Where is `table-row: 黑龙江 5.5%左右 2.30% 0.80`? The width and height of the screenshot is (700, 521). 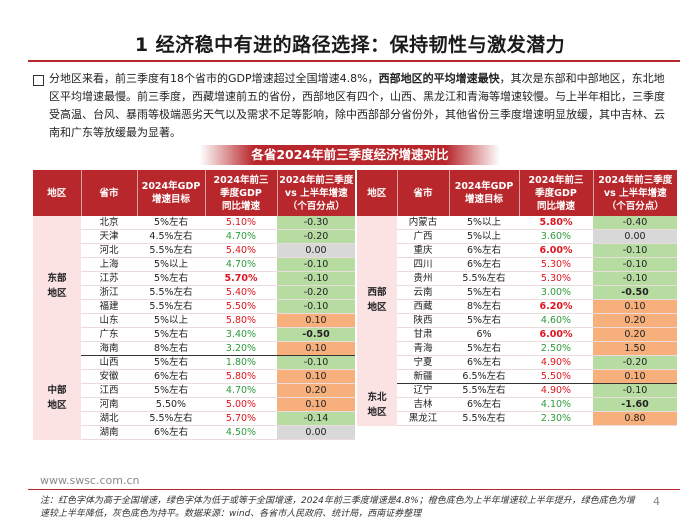 table-row: 黑龙江 5.5%左右 2.30% 0.80 is located at coordinates (517, 418).